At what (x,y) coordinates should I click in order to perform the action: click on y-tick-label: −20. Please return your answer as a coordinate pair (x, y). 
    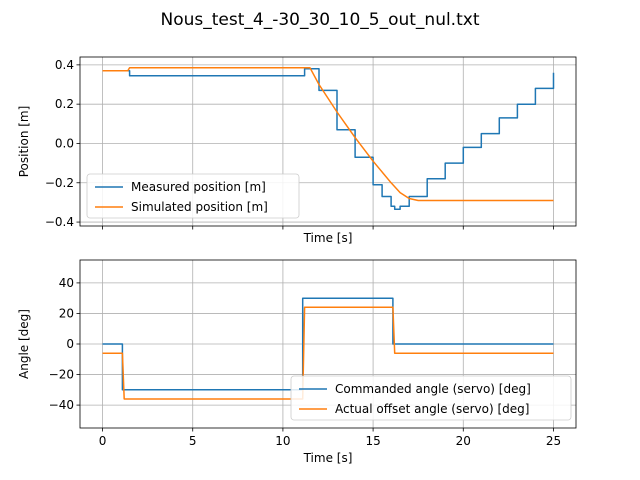
    Looking at the image, I should click on (61, 375).